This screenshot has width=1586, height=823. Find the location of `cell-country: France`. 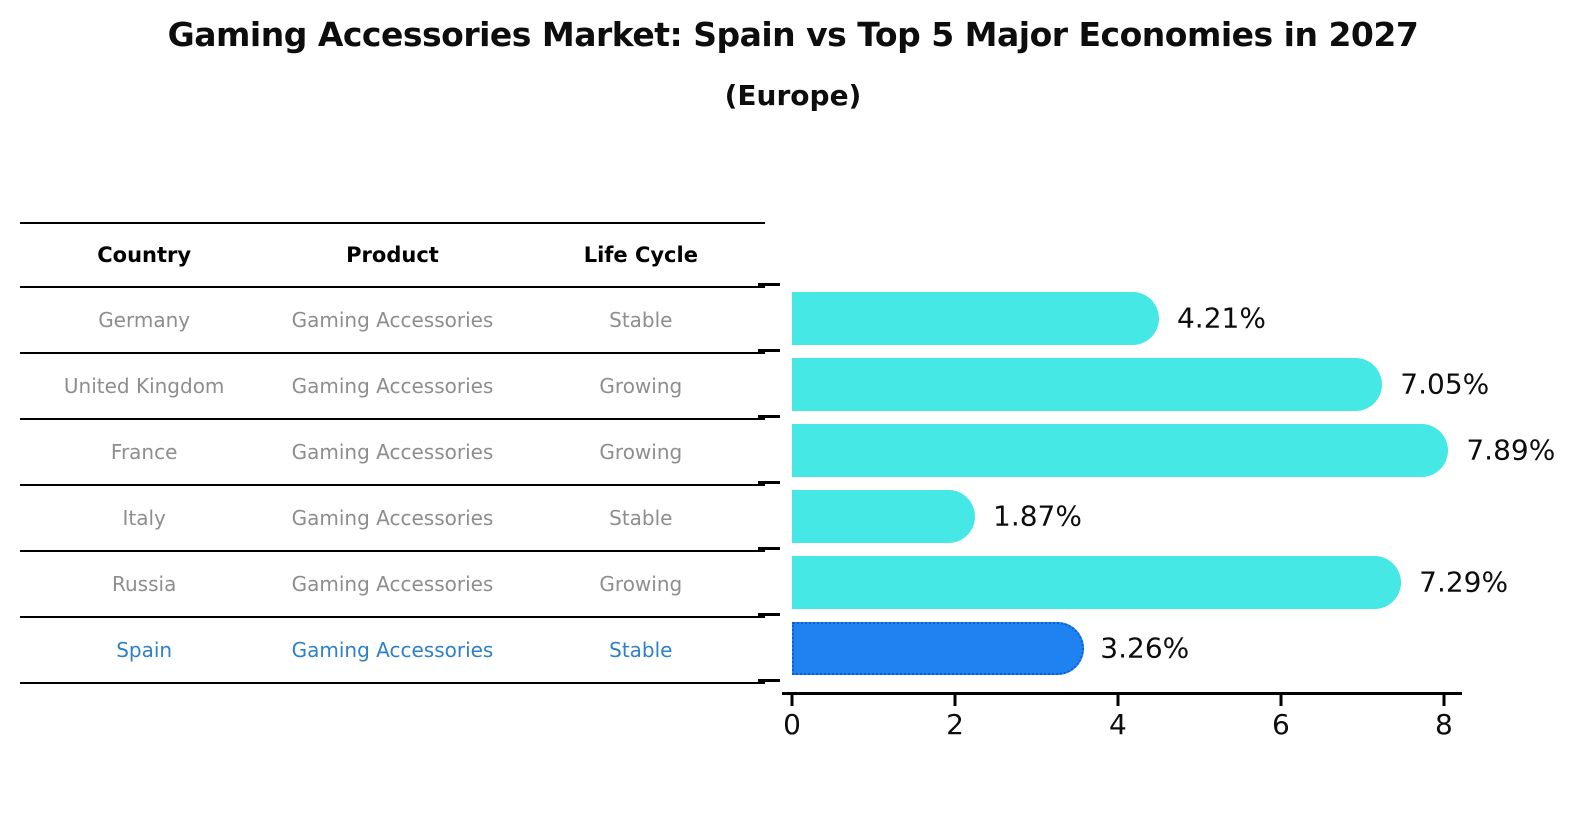

cell-country: France is located at coordinates (144, 451).